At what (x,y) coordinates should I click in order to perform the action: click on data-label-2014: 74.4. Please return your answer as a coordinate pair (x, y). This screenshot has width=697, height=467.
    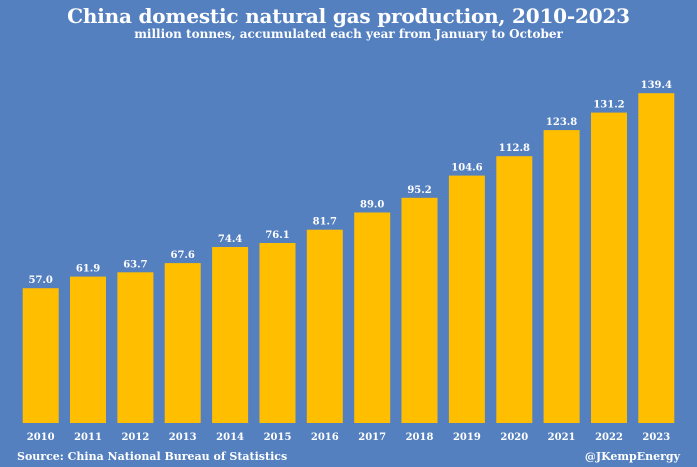
    Looking at the image, I should click on (230, 239).